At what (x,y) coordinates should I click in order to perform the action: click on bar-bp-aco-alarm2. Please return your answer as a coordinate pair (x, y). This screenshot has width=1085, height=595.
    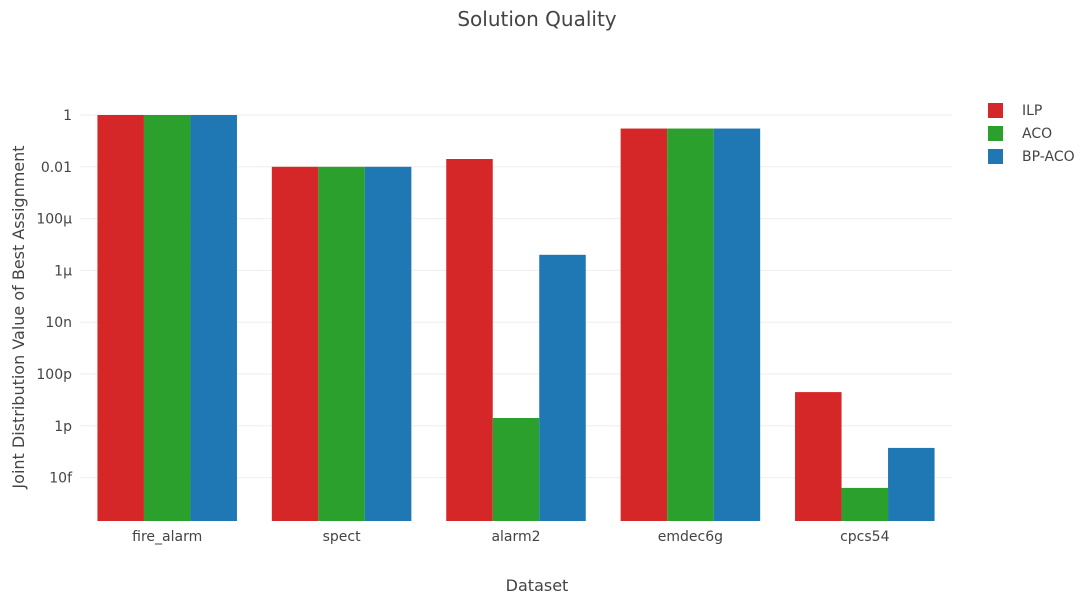
    Looking at the image, I should click on (562, 387).